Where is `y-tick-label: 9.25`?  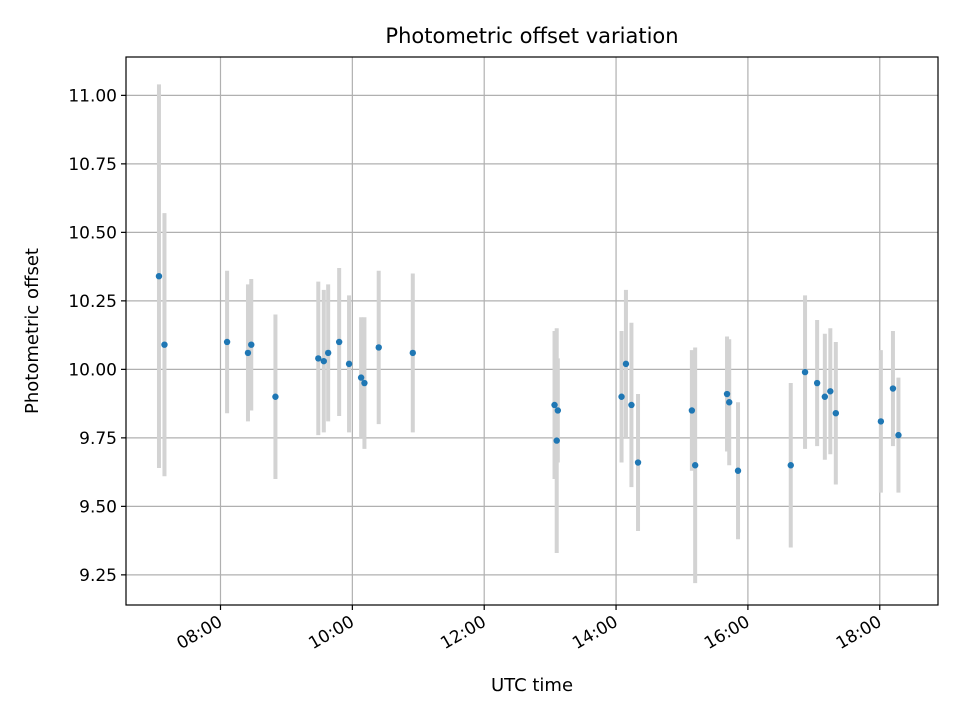
y-tick-label: 9.25 is located at coordinates (98, 576).